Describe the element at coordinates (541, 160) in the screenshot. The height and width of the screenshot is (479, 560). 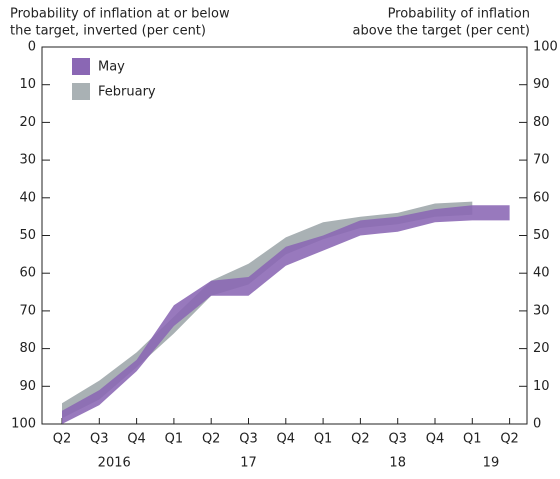
I see `y2-tick-label: 70` at that location.